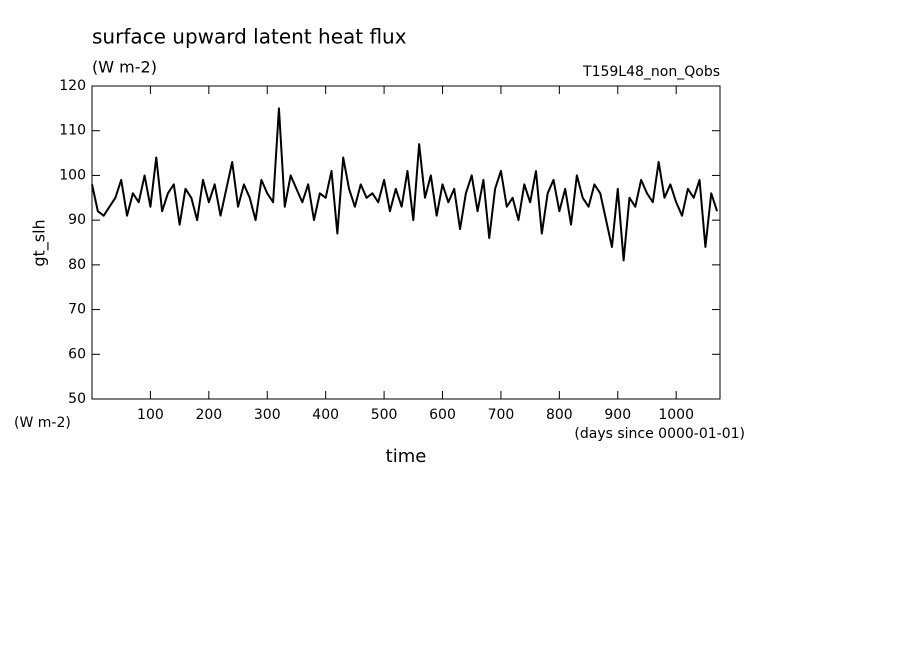  What do you see at coordinates (72, 86) in the screenshot?
I see `y-tick-label: 120` at bounding box center [72, 86].